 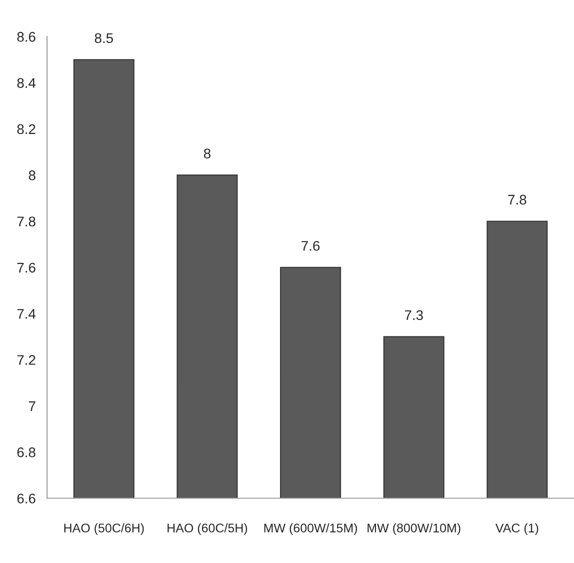 What do you see at coordinates (516, 529) in the screenshot?
I see `x-tick-label: VAC (1)` at bounding box center [516, 529].